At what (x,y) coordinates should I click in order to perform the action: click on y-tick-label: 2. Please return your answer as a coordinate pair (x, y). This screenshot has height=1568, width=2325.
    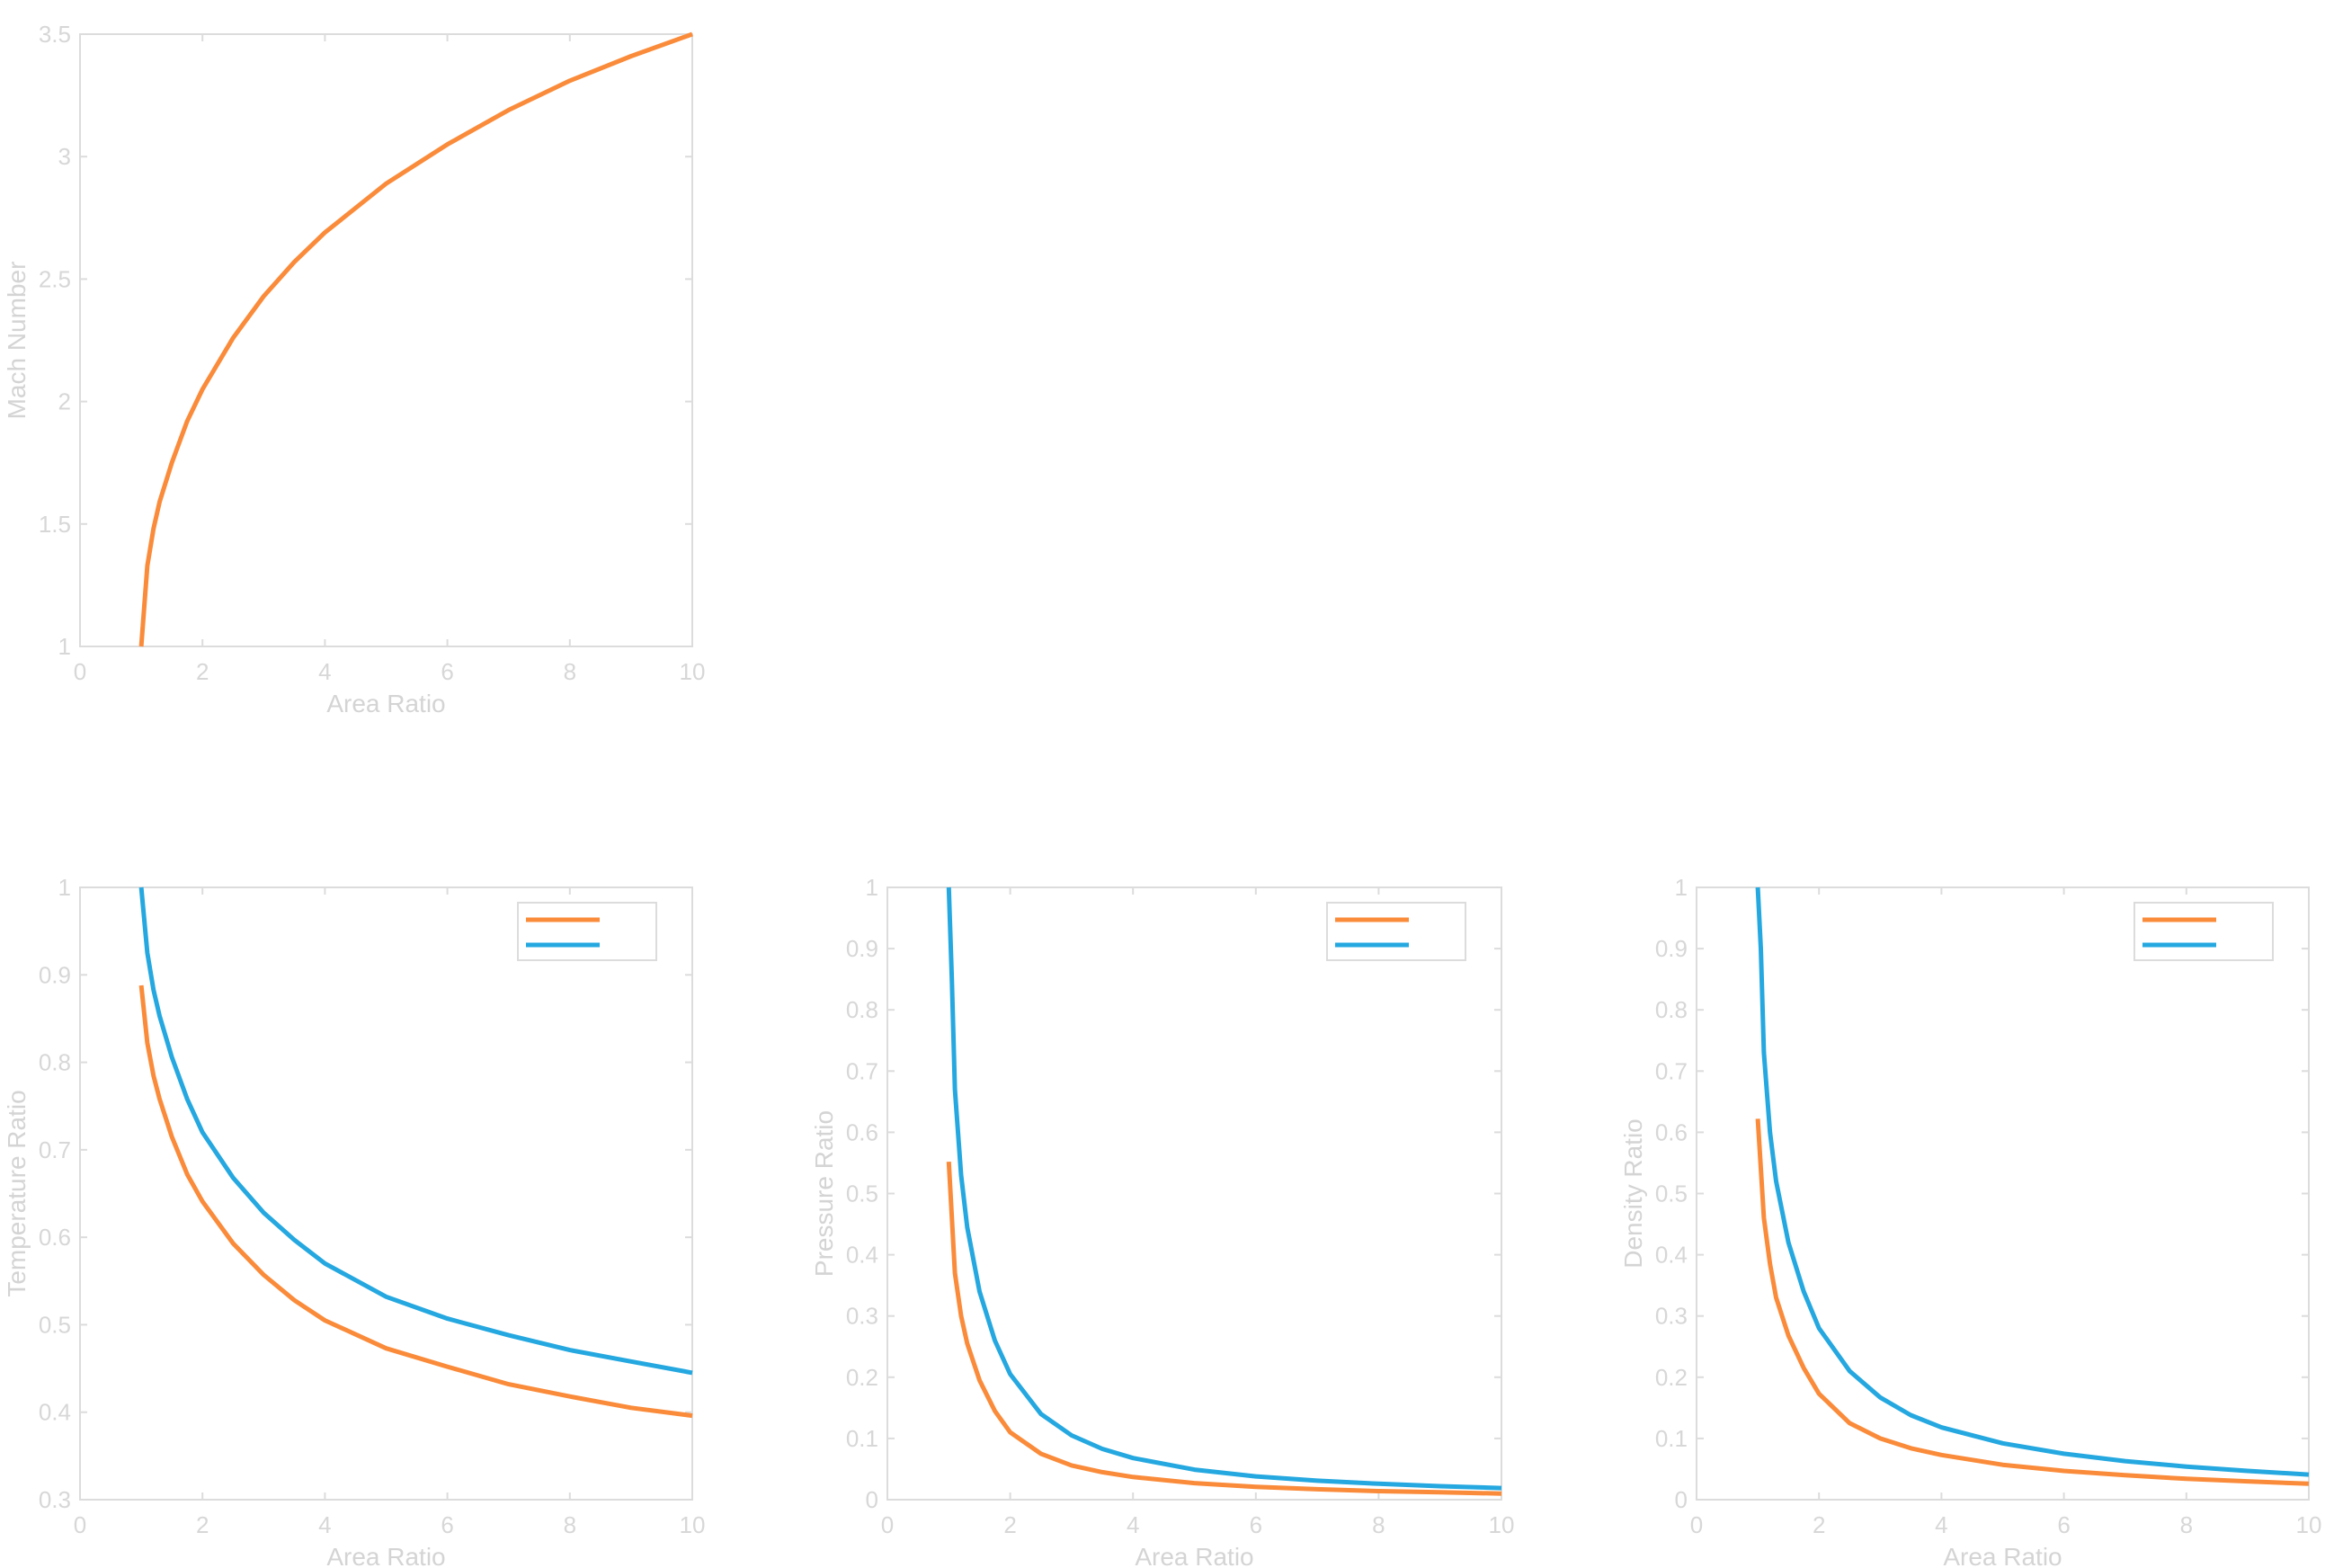
    Looking at the image, I should click on (65, 401).